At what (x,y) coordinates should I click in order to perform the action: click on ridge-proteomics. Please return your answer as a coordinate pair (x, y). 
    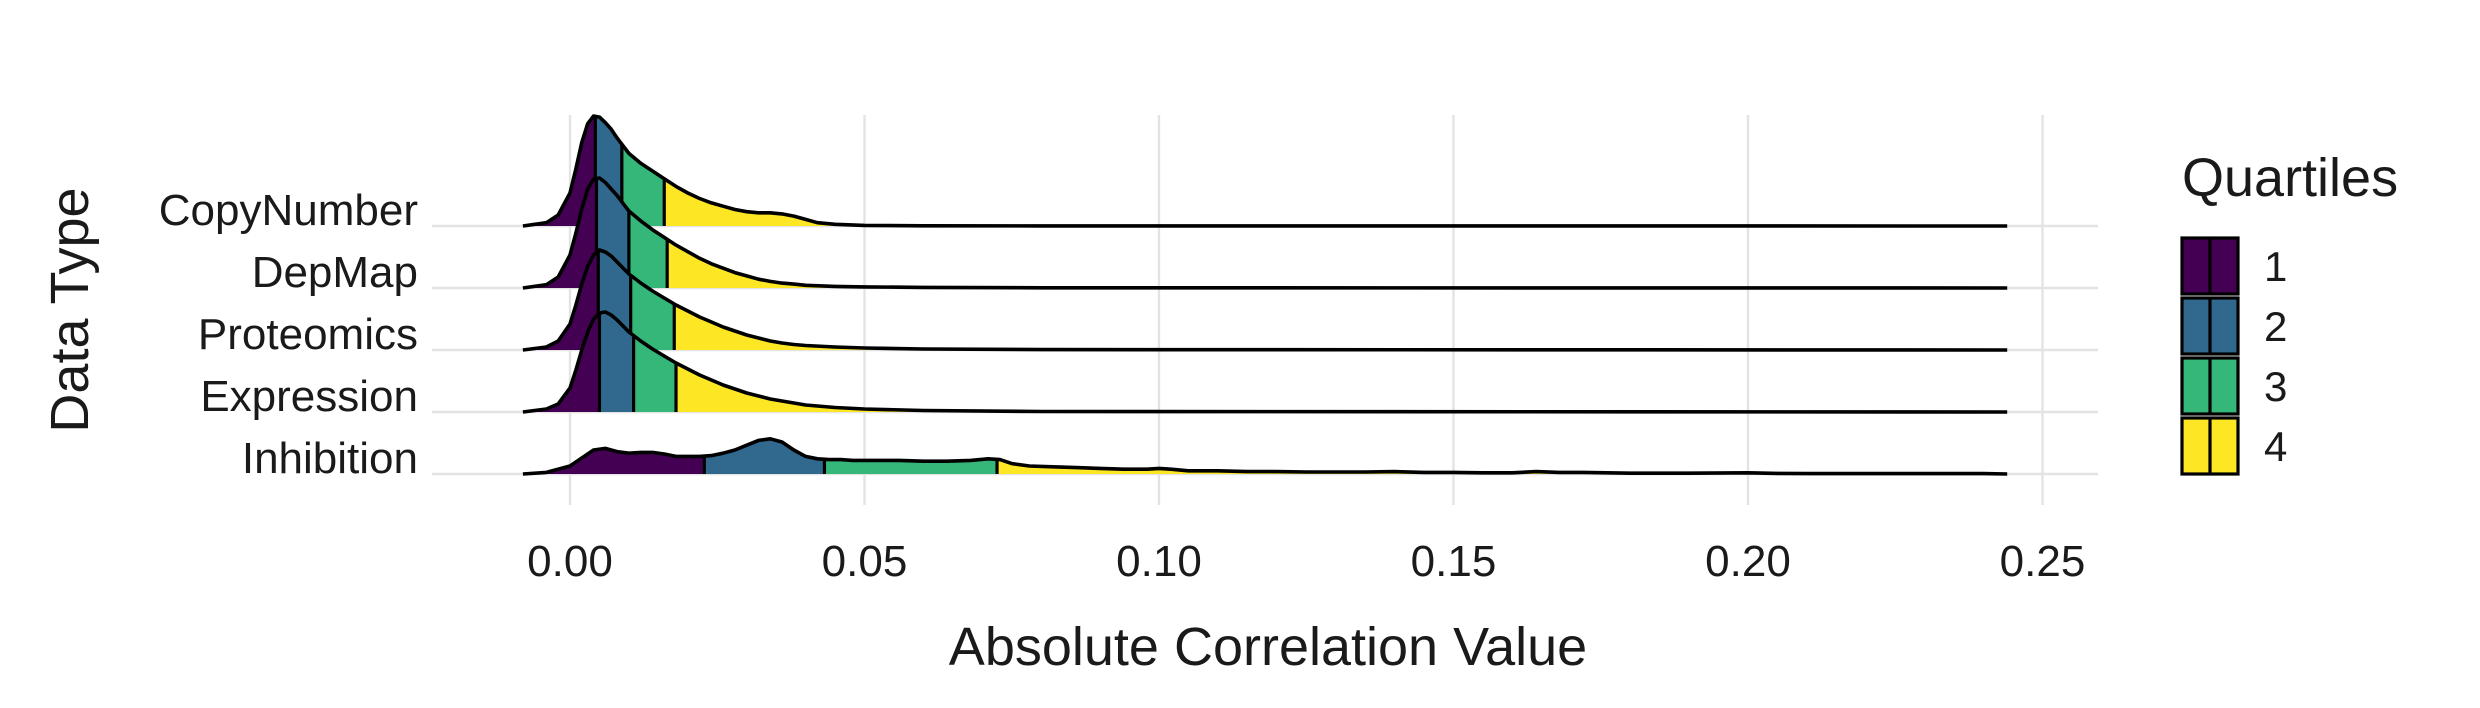
    Looking at the image, I should click on (1265, 300).